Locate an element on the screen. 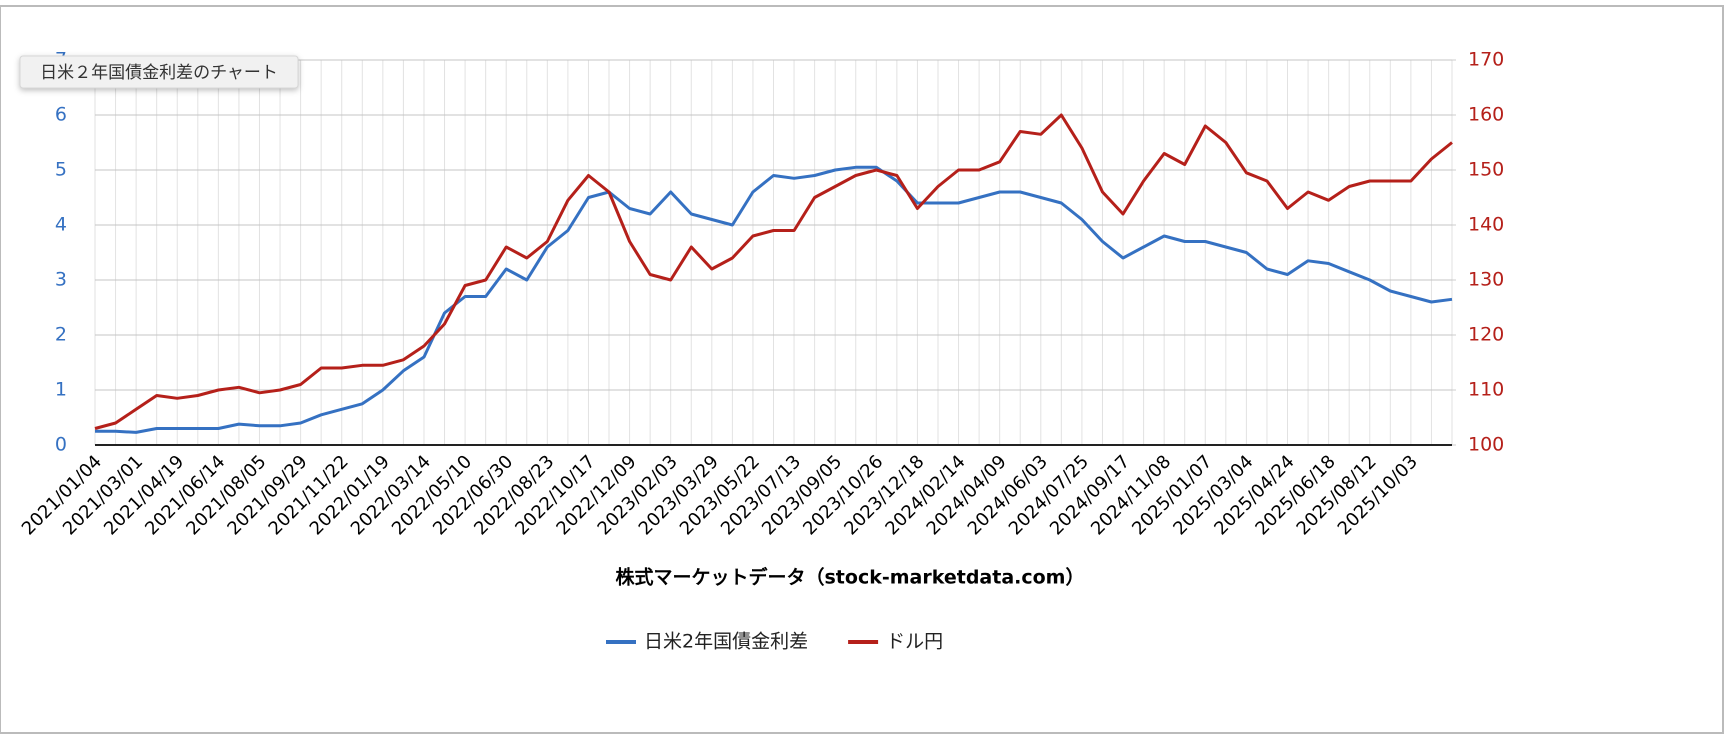  y-tick-label: 3 is located at coordinates (61, 280).